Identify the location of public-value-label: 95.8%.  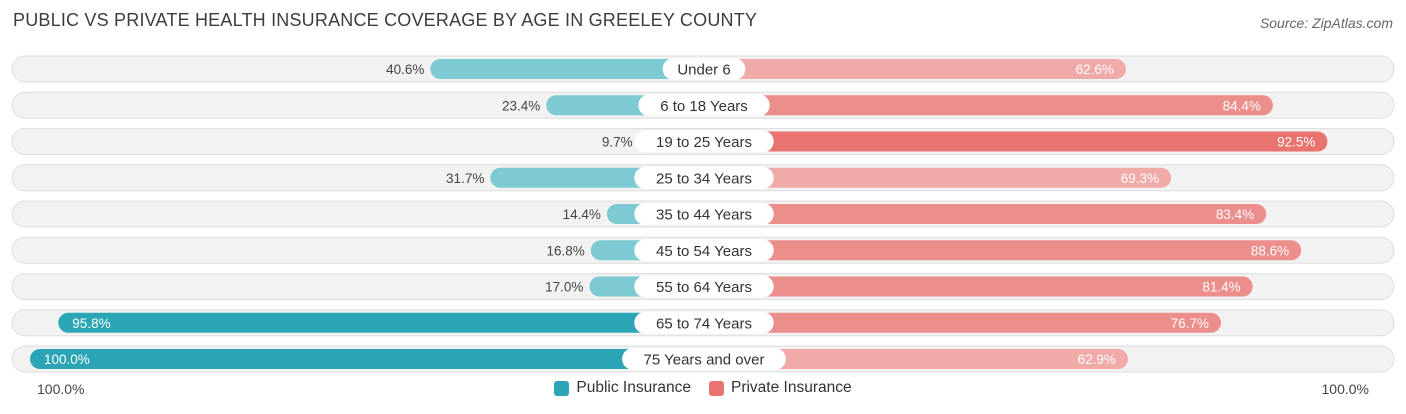
(91, 323).